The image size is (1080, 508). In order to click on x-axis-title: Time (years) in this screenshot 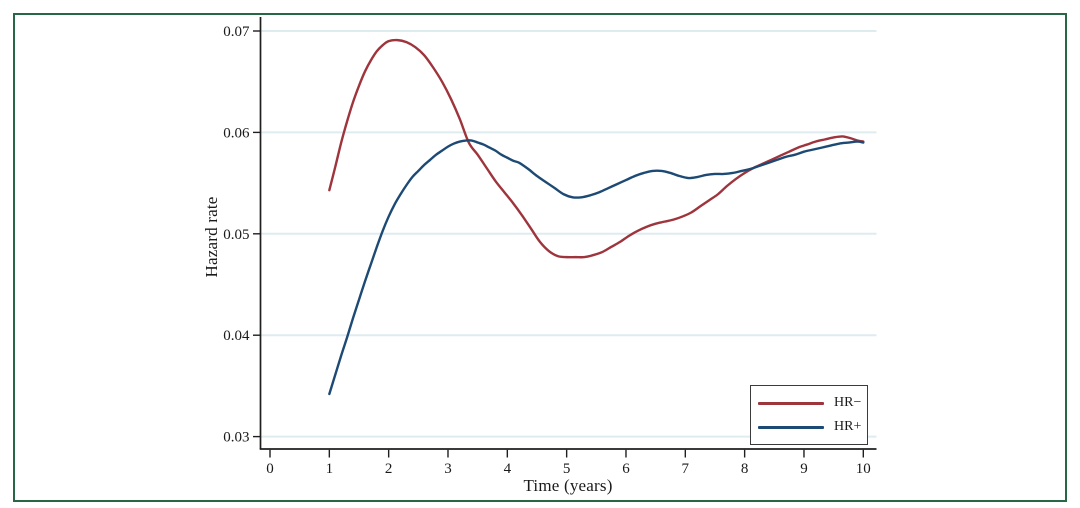, I will do `click(568, 485)`.